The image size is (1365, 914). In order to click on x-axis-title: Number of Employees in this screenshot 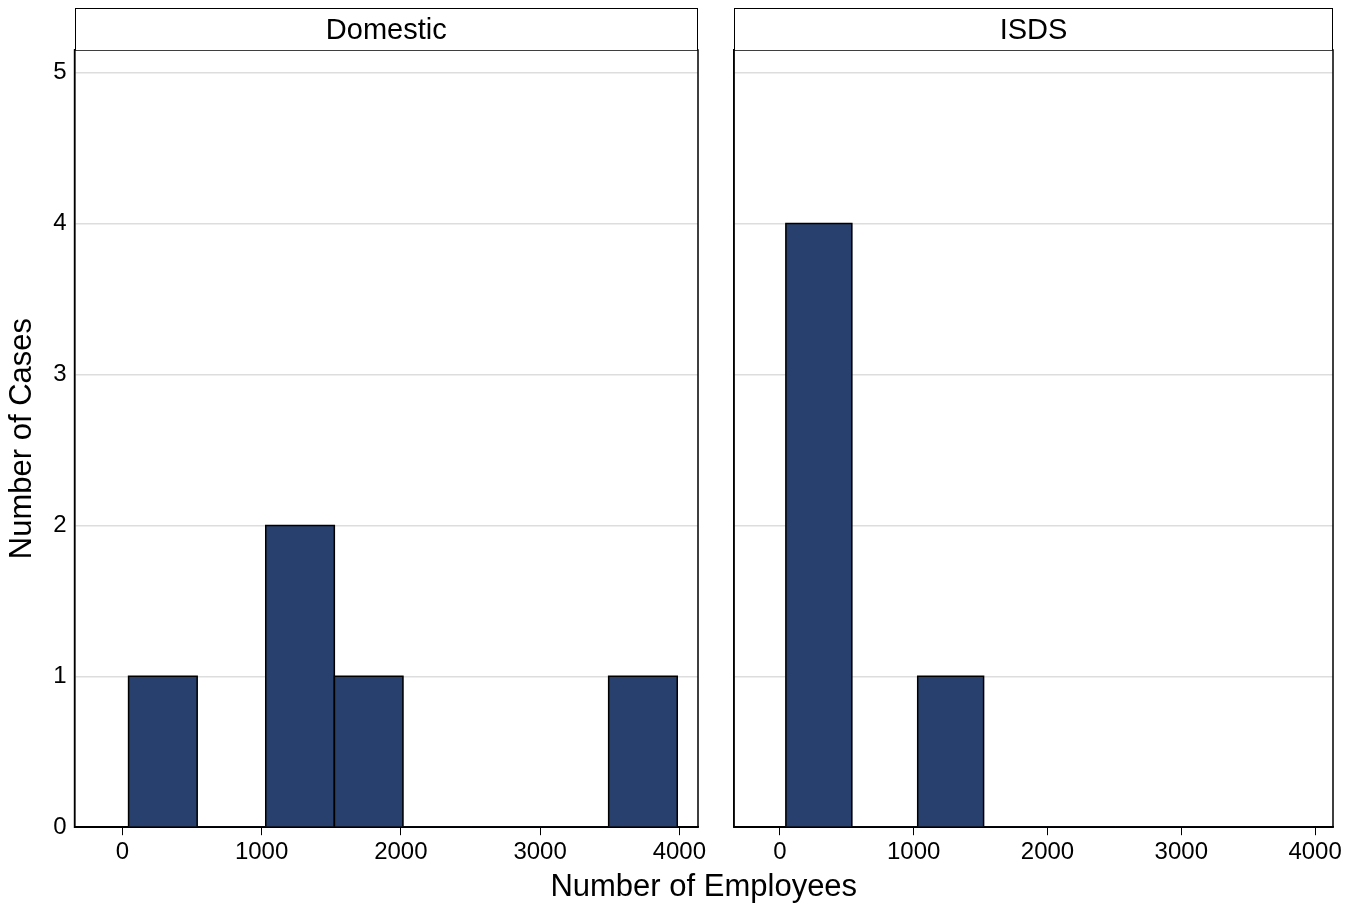, I will do `click(704, 886)`.